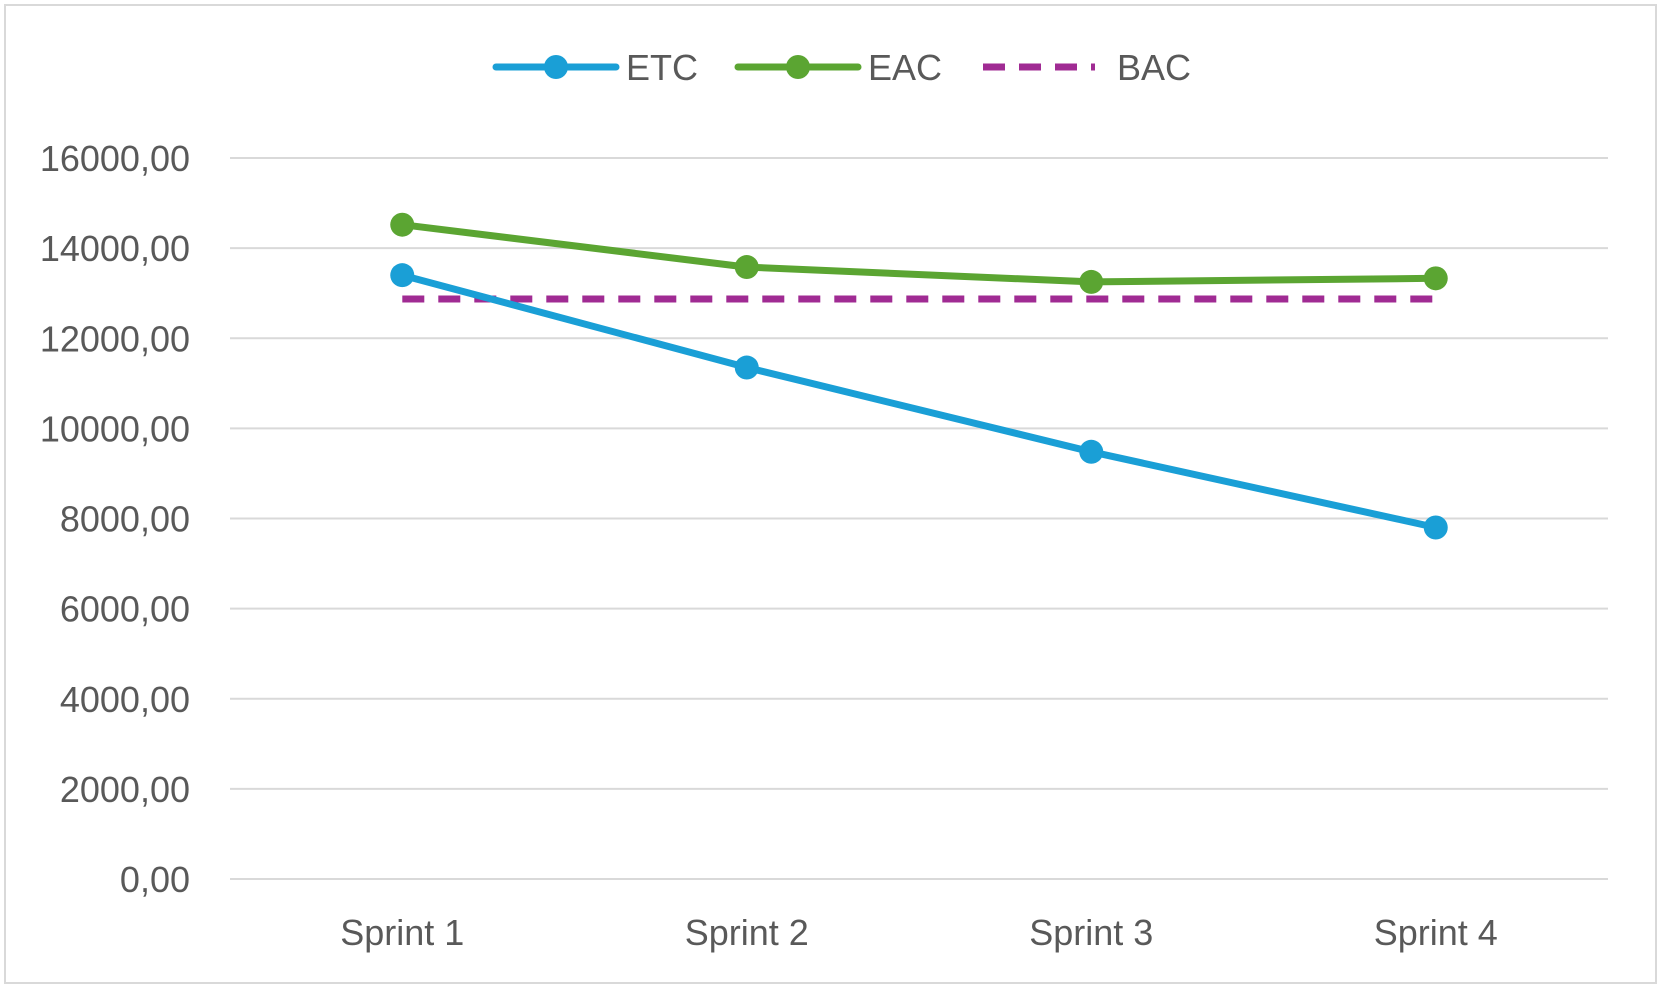 The image size is (1663, 990). I want to click on legend: ETC EAC BAC, so click(841, 67).